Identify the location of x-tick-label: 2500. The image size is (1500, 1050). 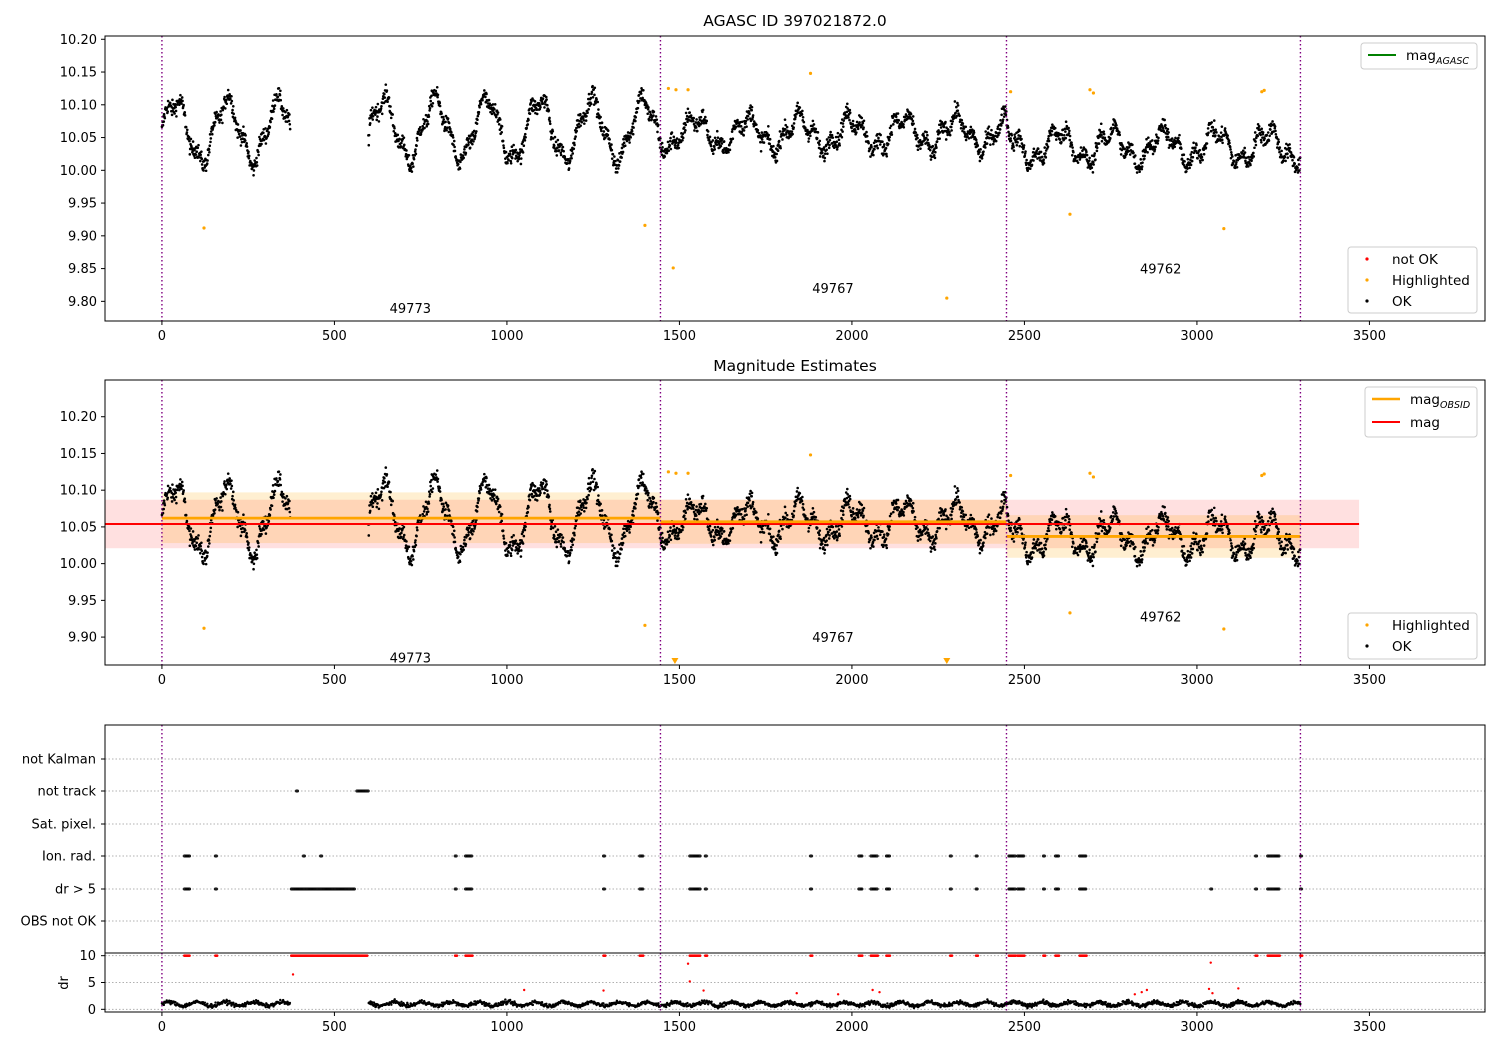
(1024, 336).